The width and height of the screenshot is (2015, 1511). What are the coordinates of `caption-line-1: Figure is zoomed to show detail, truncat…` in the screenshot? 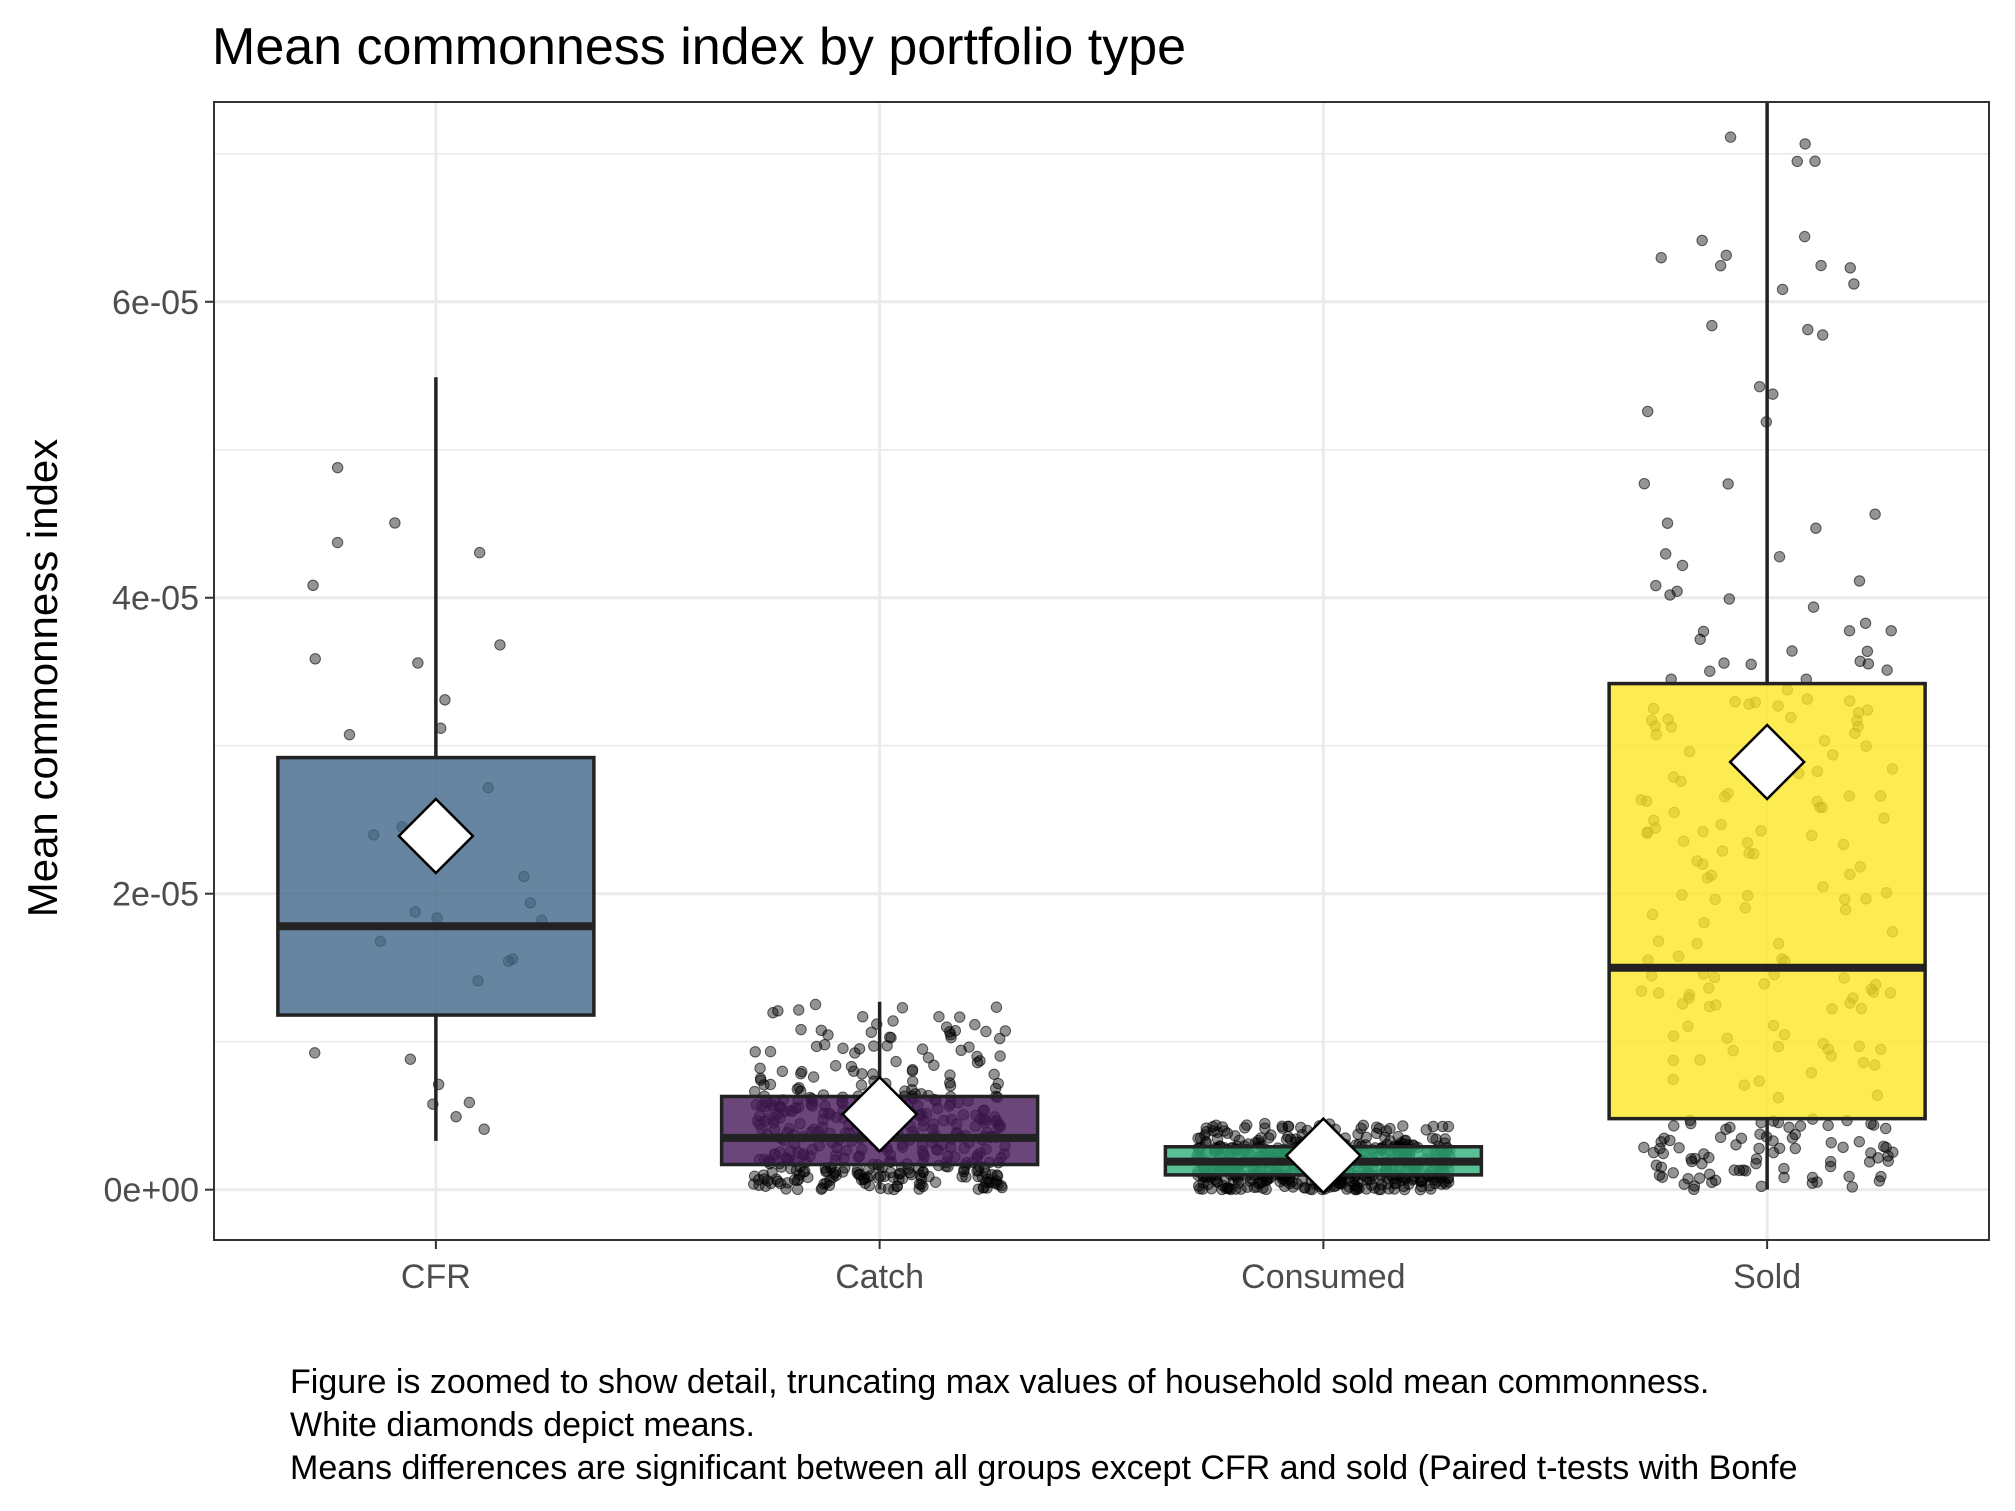 It's located at (999, 1382).